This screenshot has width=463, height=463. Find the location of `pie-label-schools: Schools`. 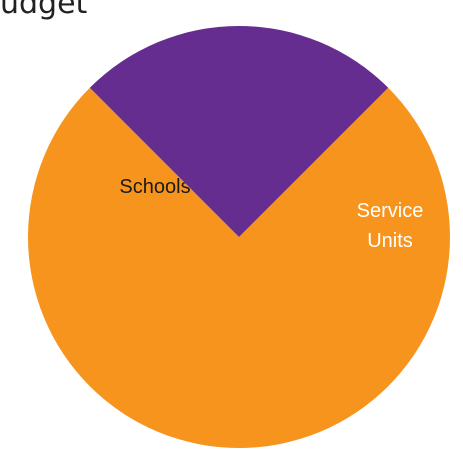

pie-label-schools: Schools is located at coordinates (154, 187).